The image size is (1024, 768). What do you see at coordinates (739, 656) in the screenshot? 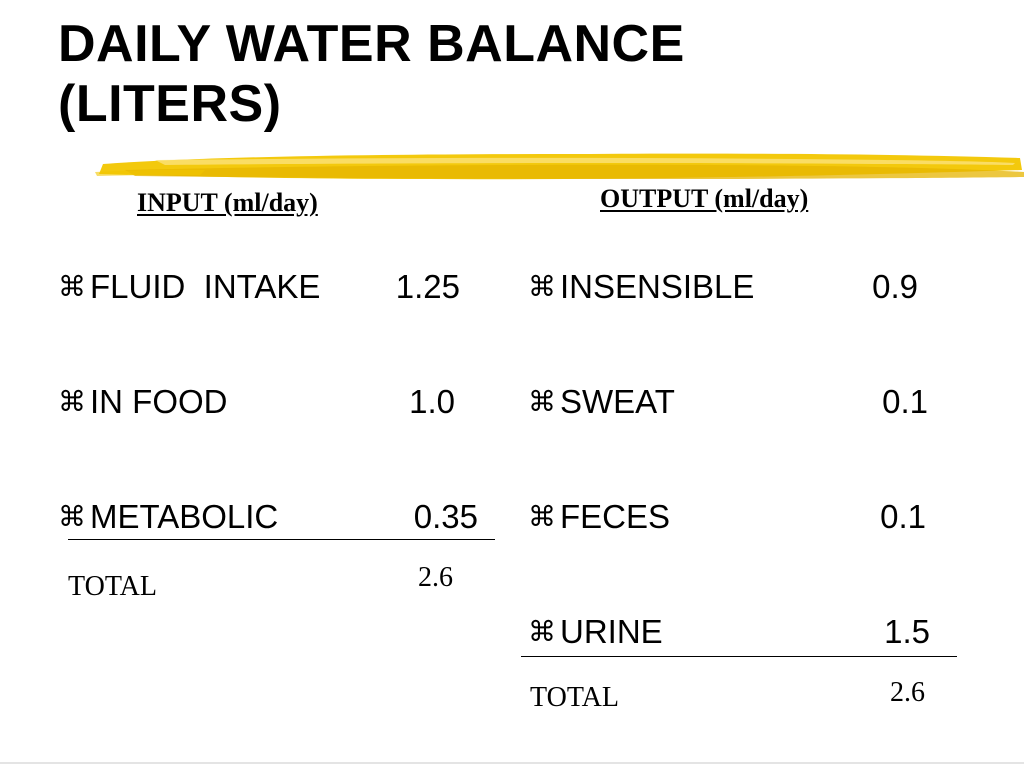
I see `output-total-rule` at bounding box center [739, 656].